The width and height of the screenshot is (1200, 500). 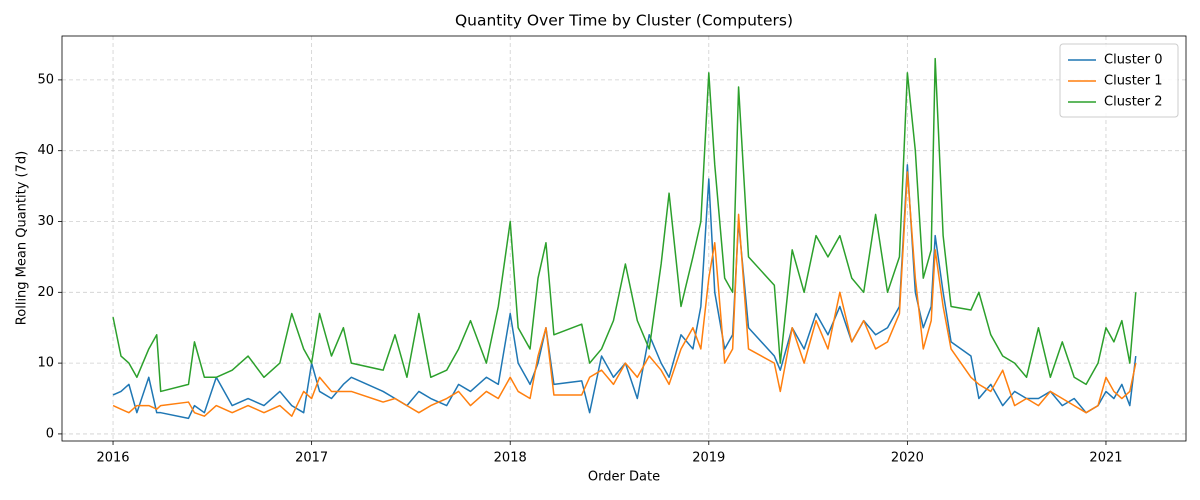 I want to click on y-tick-label: 30, so click(x=45, y=221).